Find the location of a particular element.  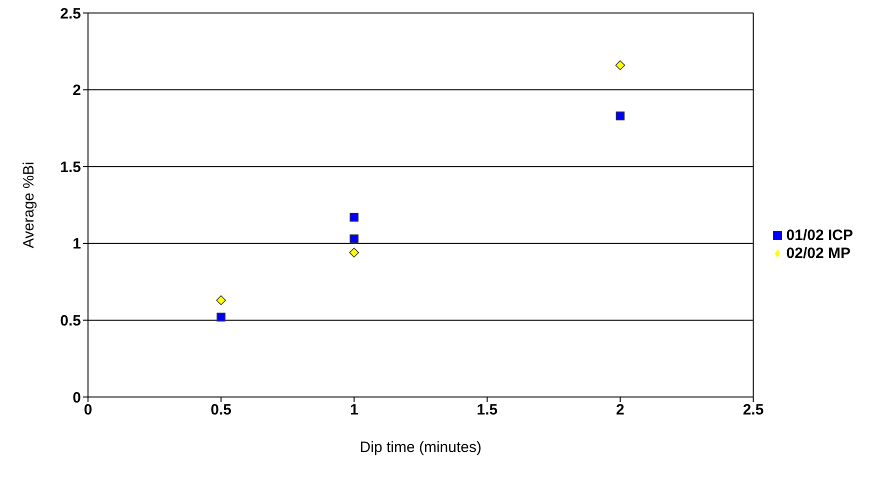

y-axis-title: Average %Bi is located at coordinates (29, 205).